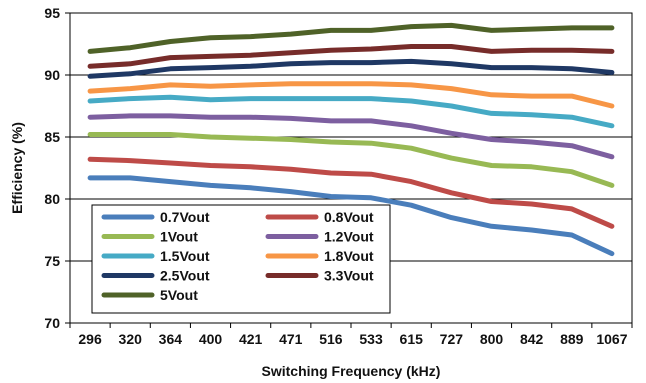 This screenshot has height=383, width=646. Describe the element at coordinates (179, 295) in the screenshot. I see `legend-label: 5Vout` at that location.